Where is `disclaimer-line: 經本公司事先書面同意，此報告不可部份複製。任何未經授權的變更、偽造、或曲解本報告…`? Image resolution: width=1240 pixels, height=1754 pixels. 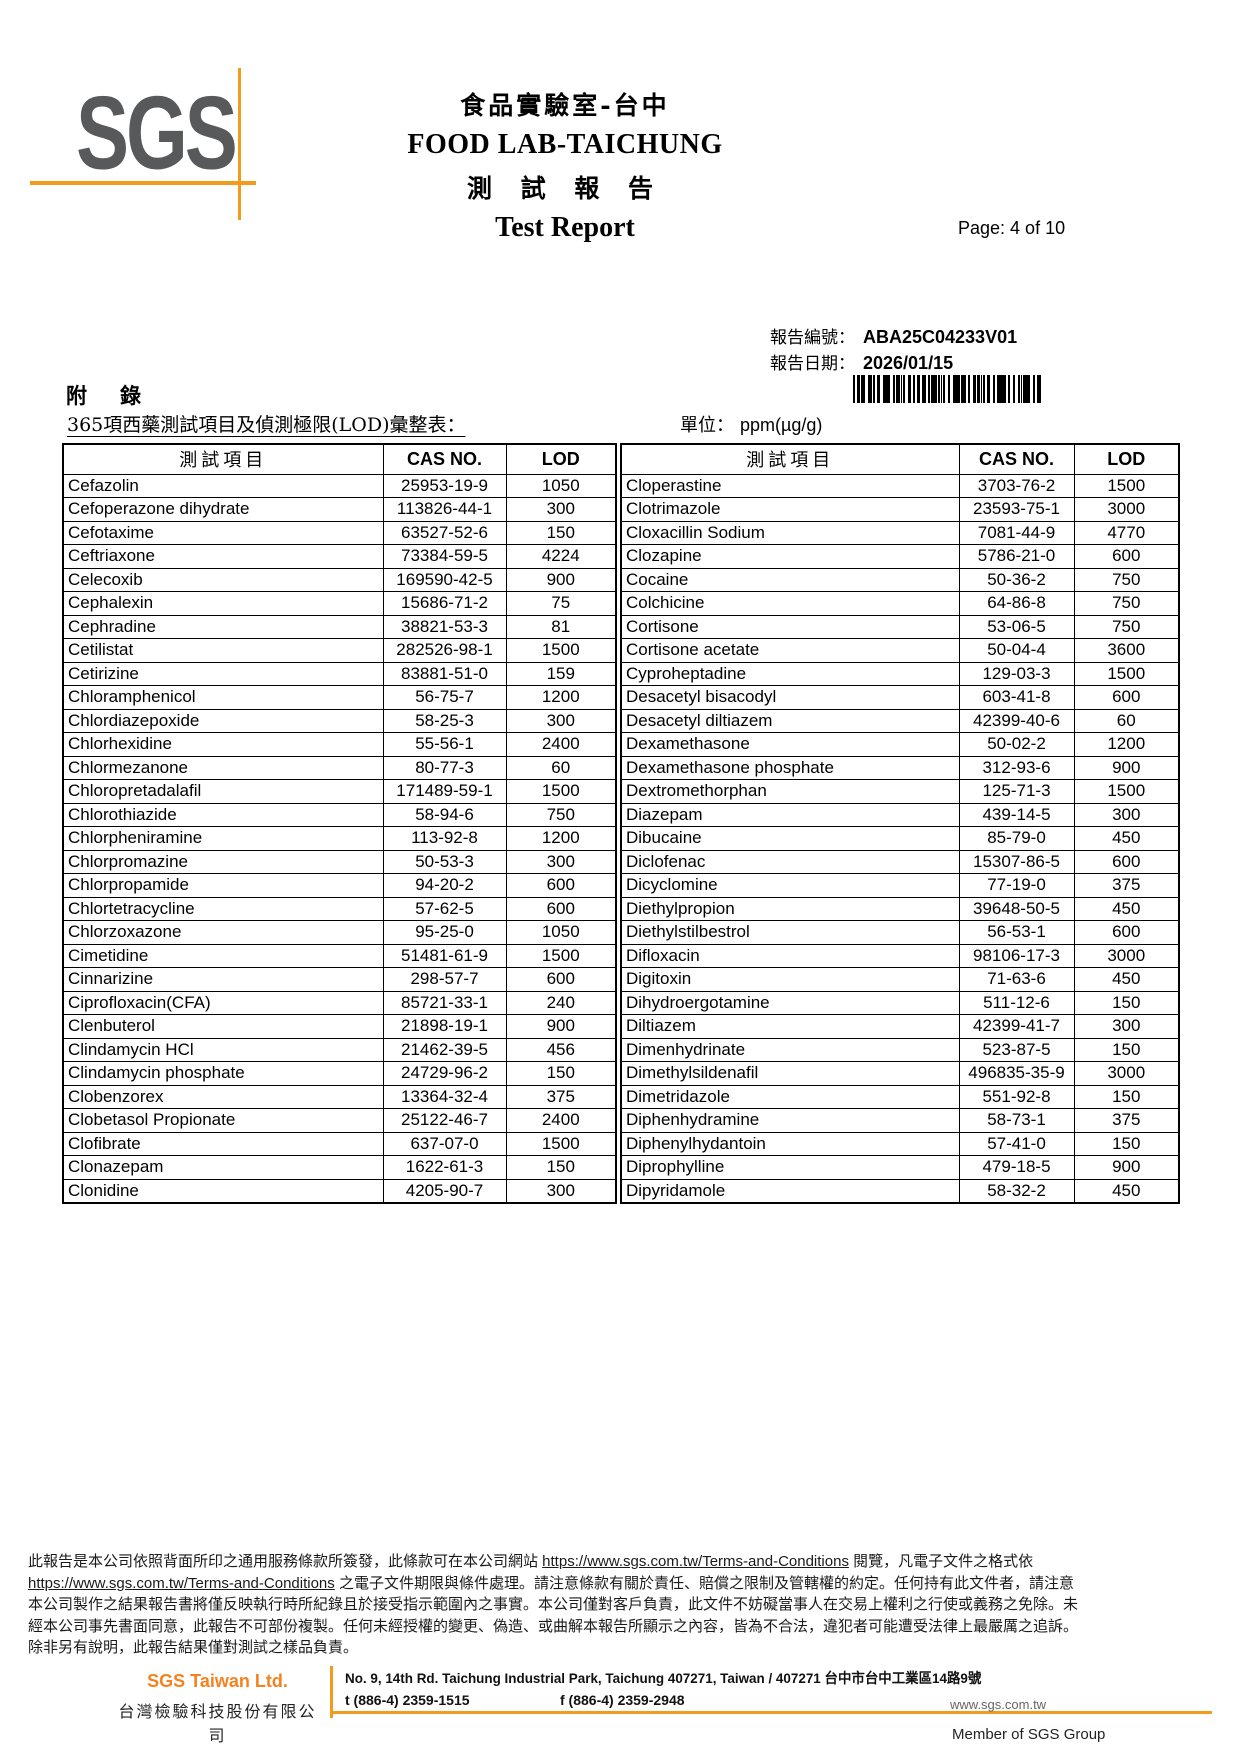 disclaimer-line: 經本公司事先書面同意，此報告不可部份複製。任何未經授權的變更、偽造、或曲解本報告… is located at coordinates (553, 1626).